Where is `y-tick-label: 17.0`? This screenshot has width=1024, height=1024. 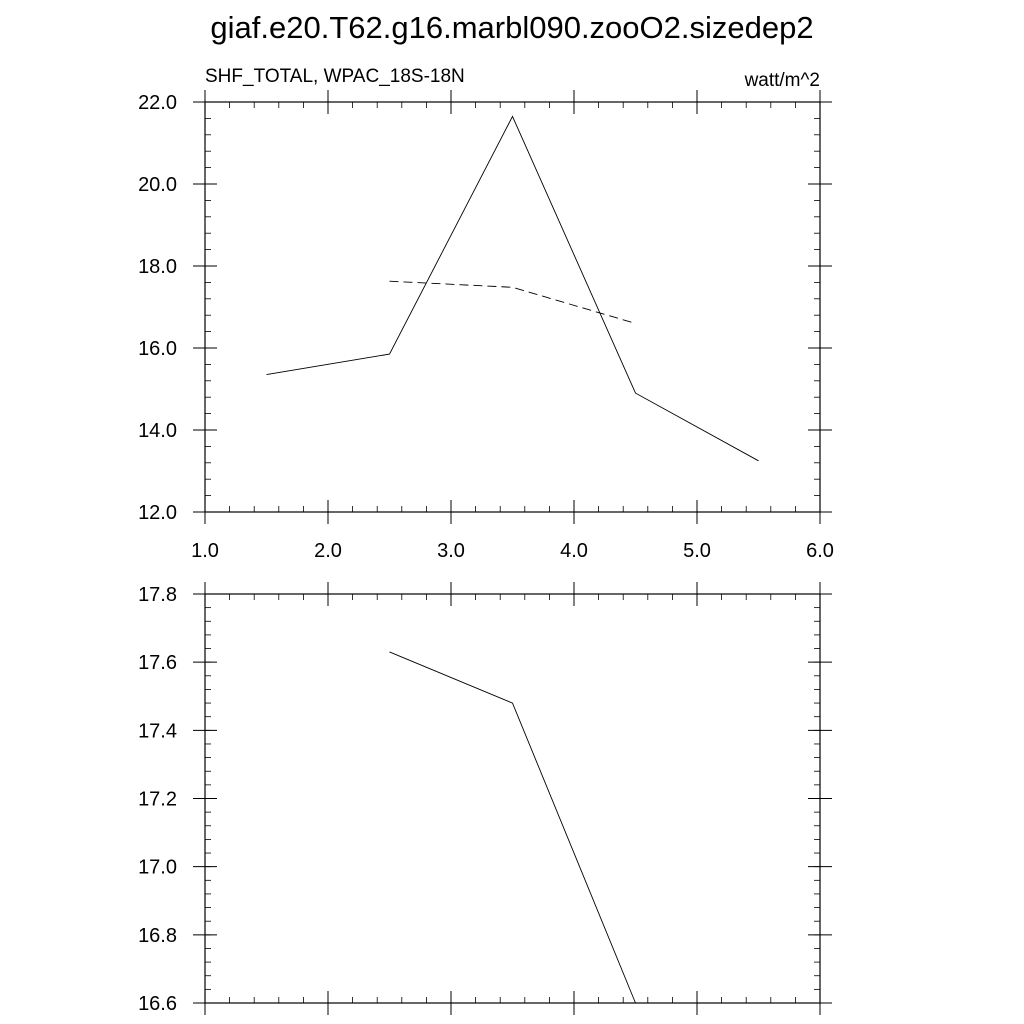 y-tick-label: 17.0 is located at coordinates (157, 868).